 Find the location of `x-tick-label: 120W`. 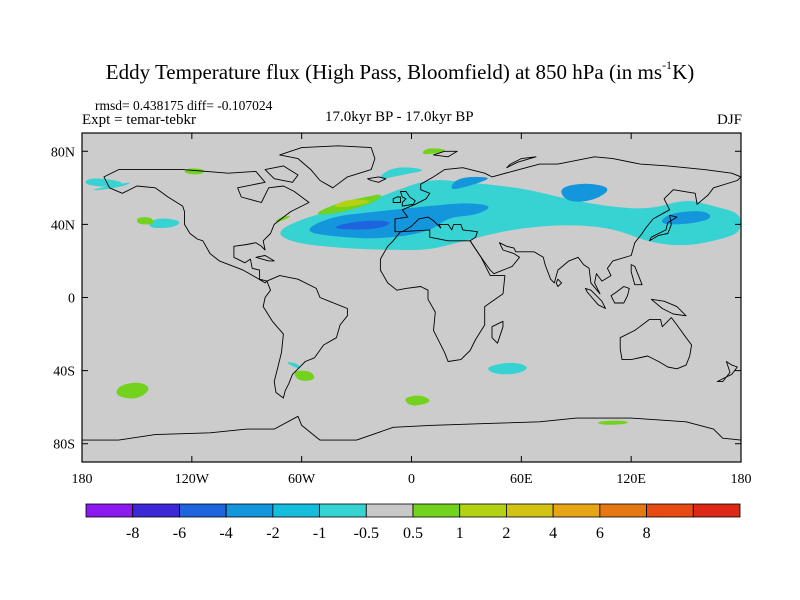

x-tick-label: 120W is located at coordinates (192, 479).